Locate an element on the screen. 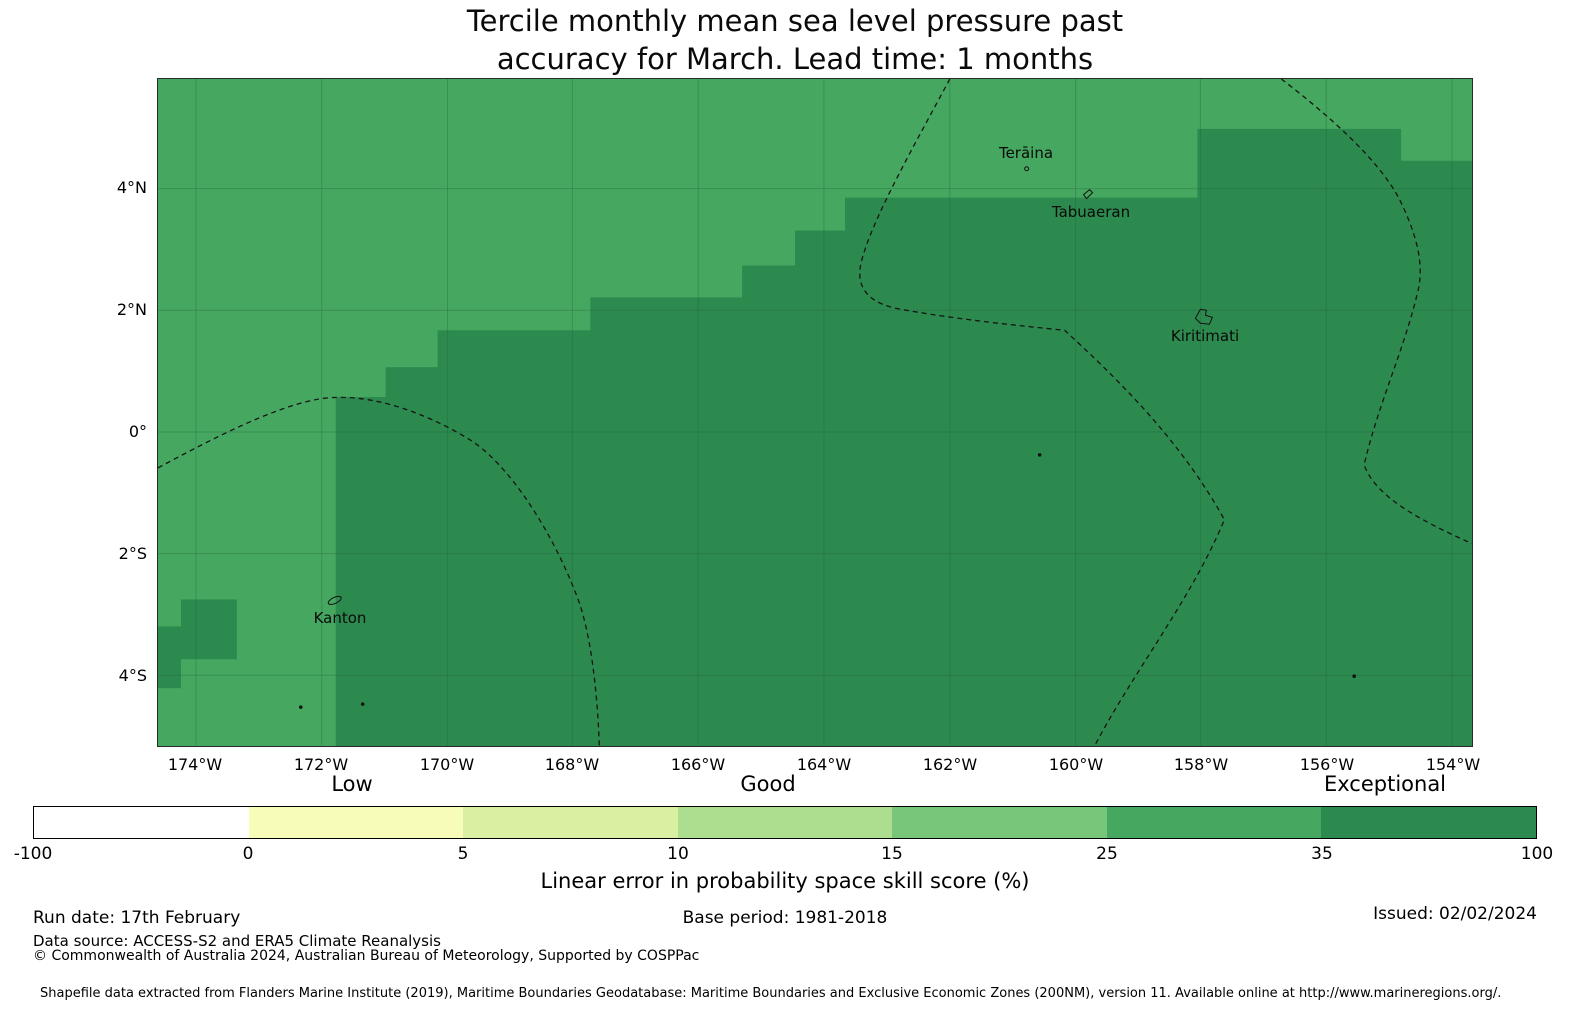  x-tick-164w: 164°W is located at coordinates (824, 764).